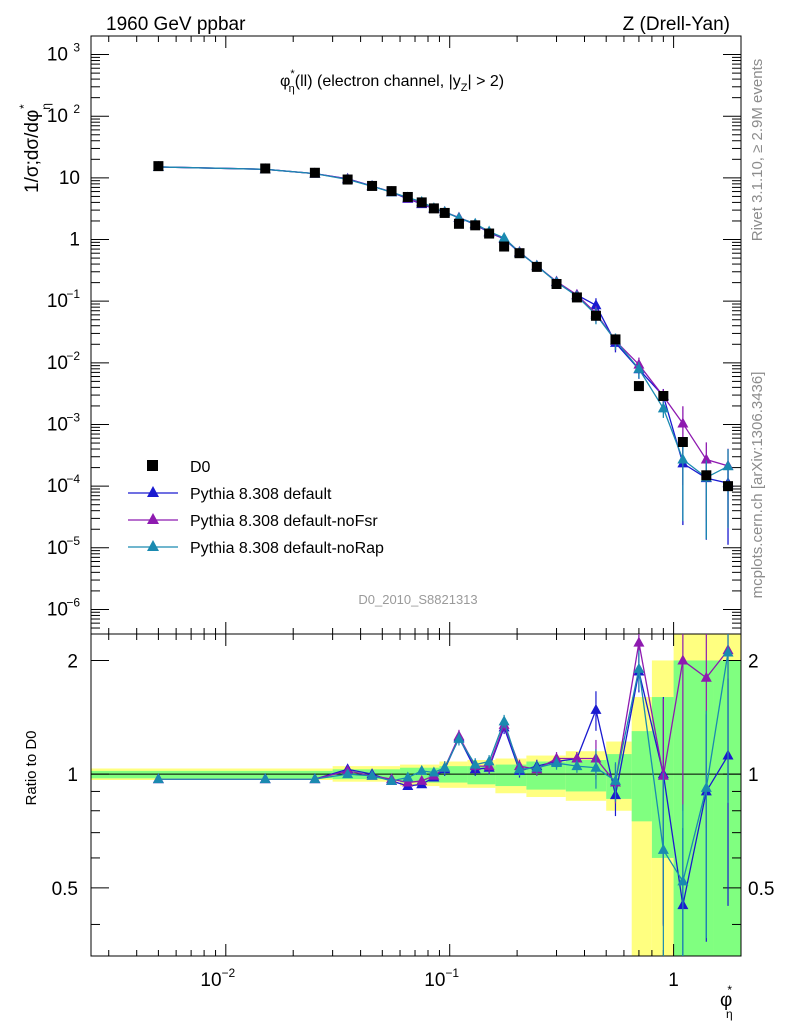 Image resolution: width=786 pixels, height=1024 pixels. What do you see at coordinates (757, 485) in the screenshot?
I see `mcplots-label: mcplots.cern.ch [arXiv:1306.3436]` at bounding box center [757, 485].